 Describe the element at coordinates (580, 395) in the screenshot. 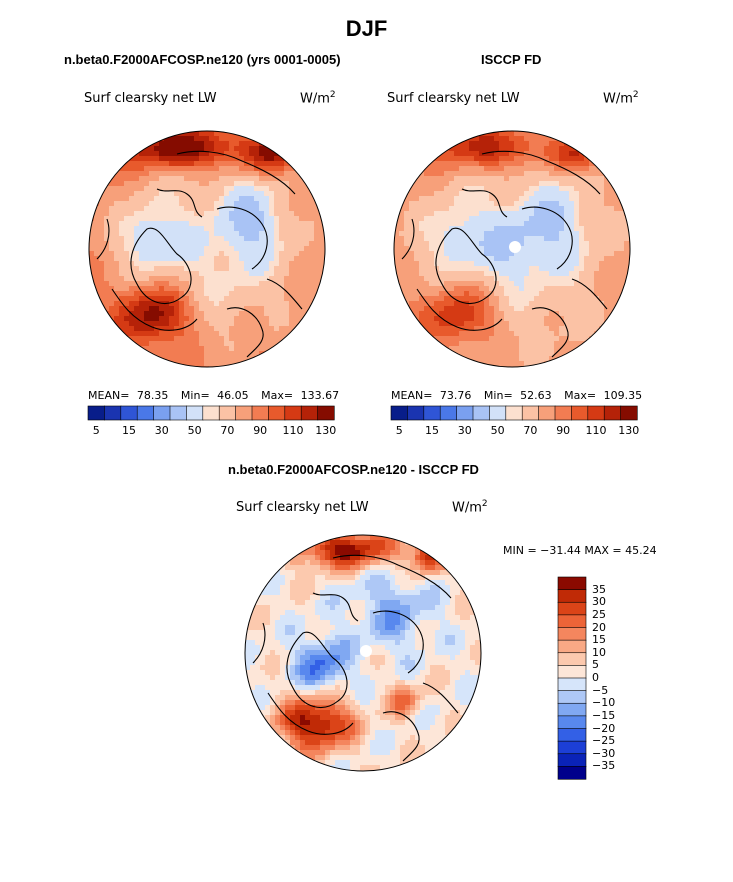

I see `right-max-label: Max=` at that location.